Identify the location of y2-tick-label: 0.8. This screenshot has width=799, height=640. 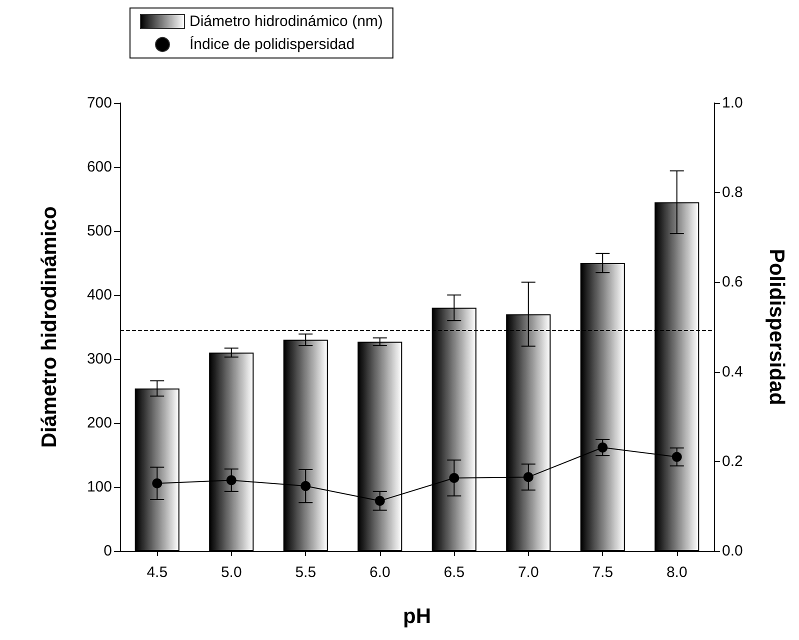
(732, 193).